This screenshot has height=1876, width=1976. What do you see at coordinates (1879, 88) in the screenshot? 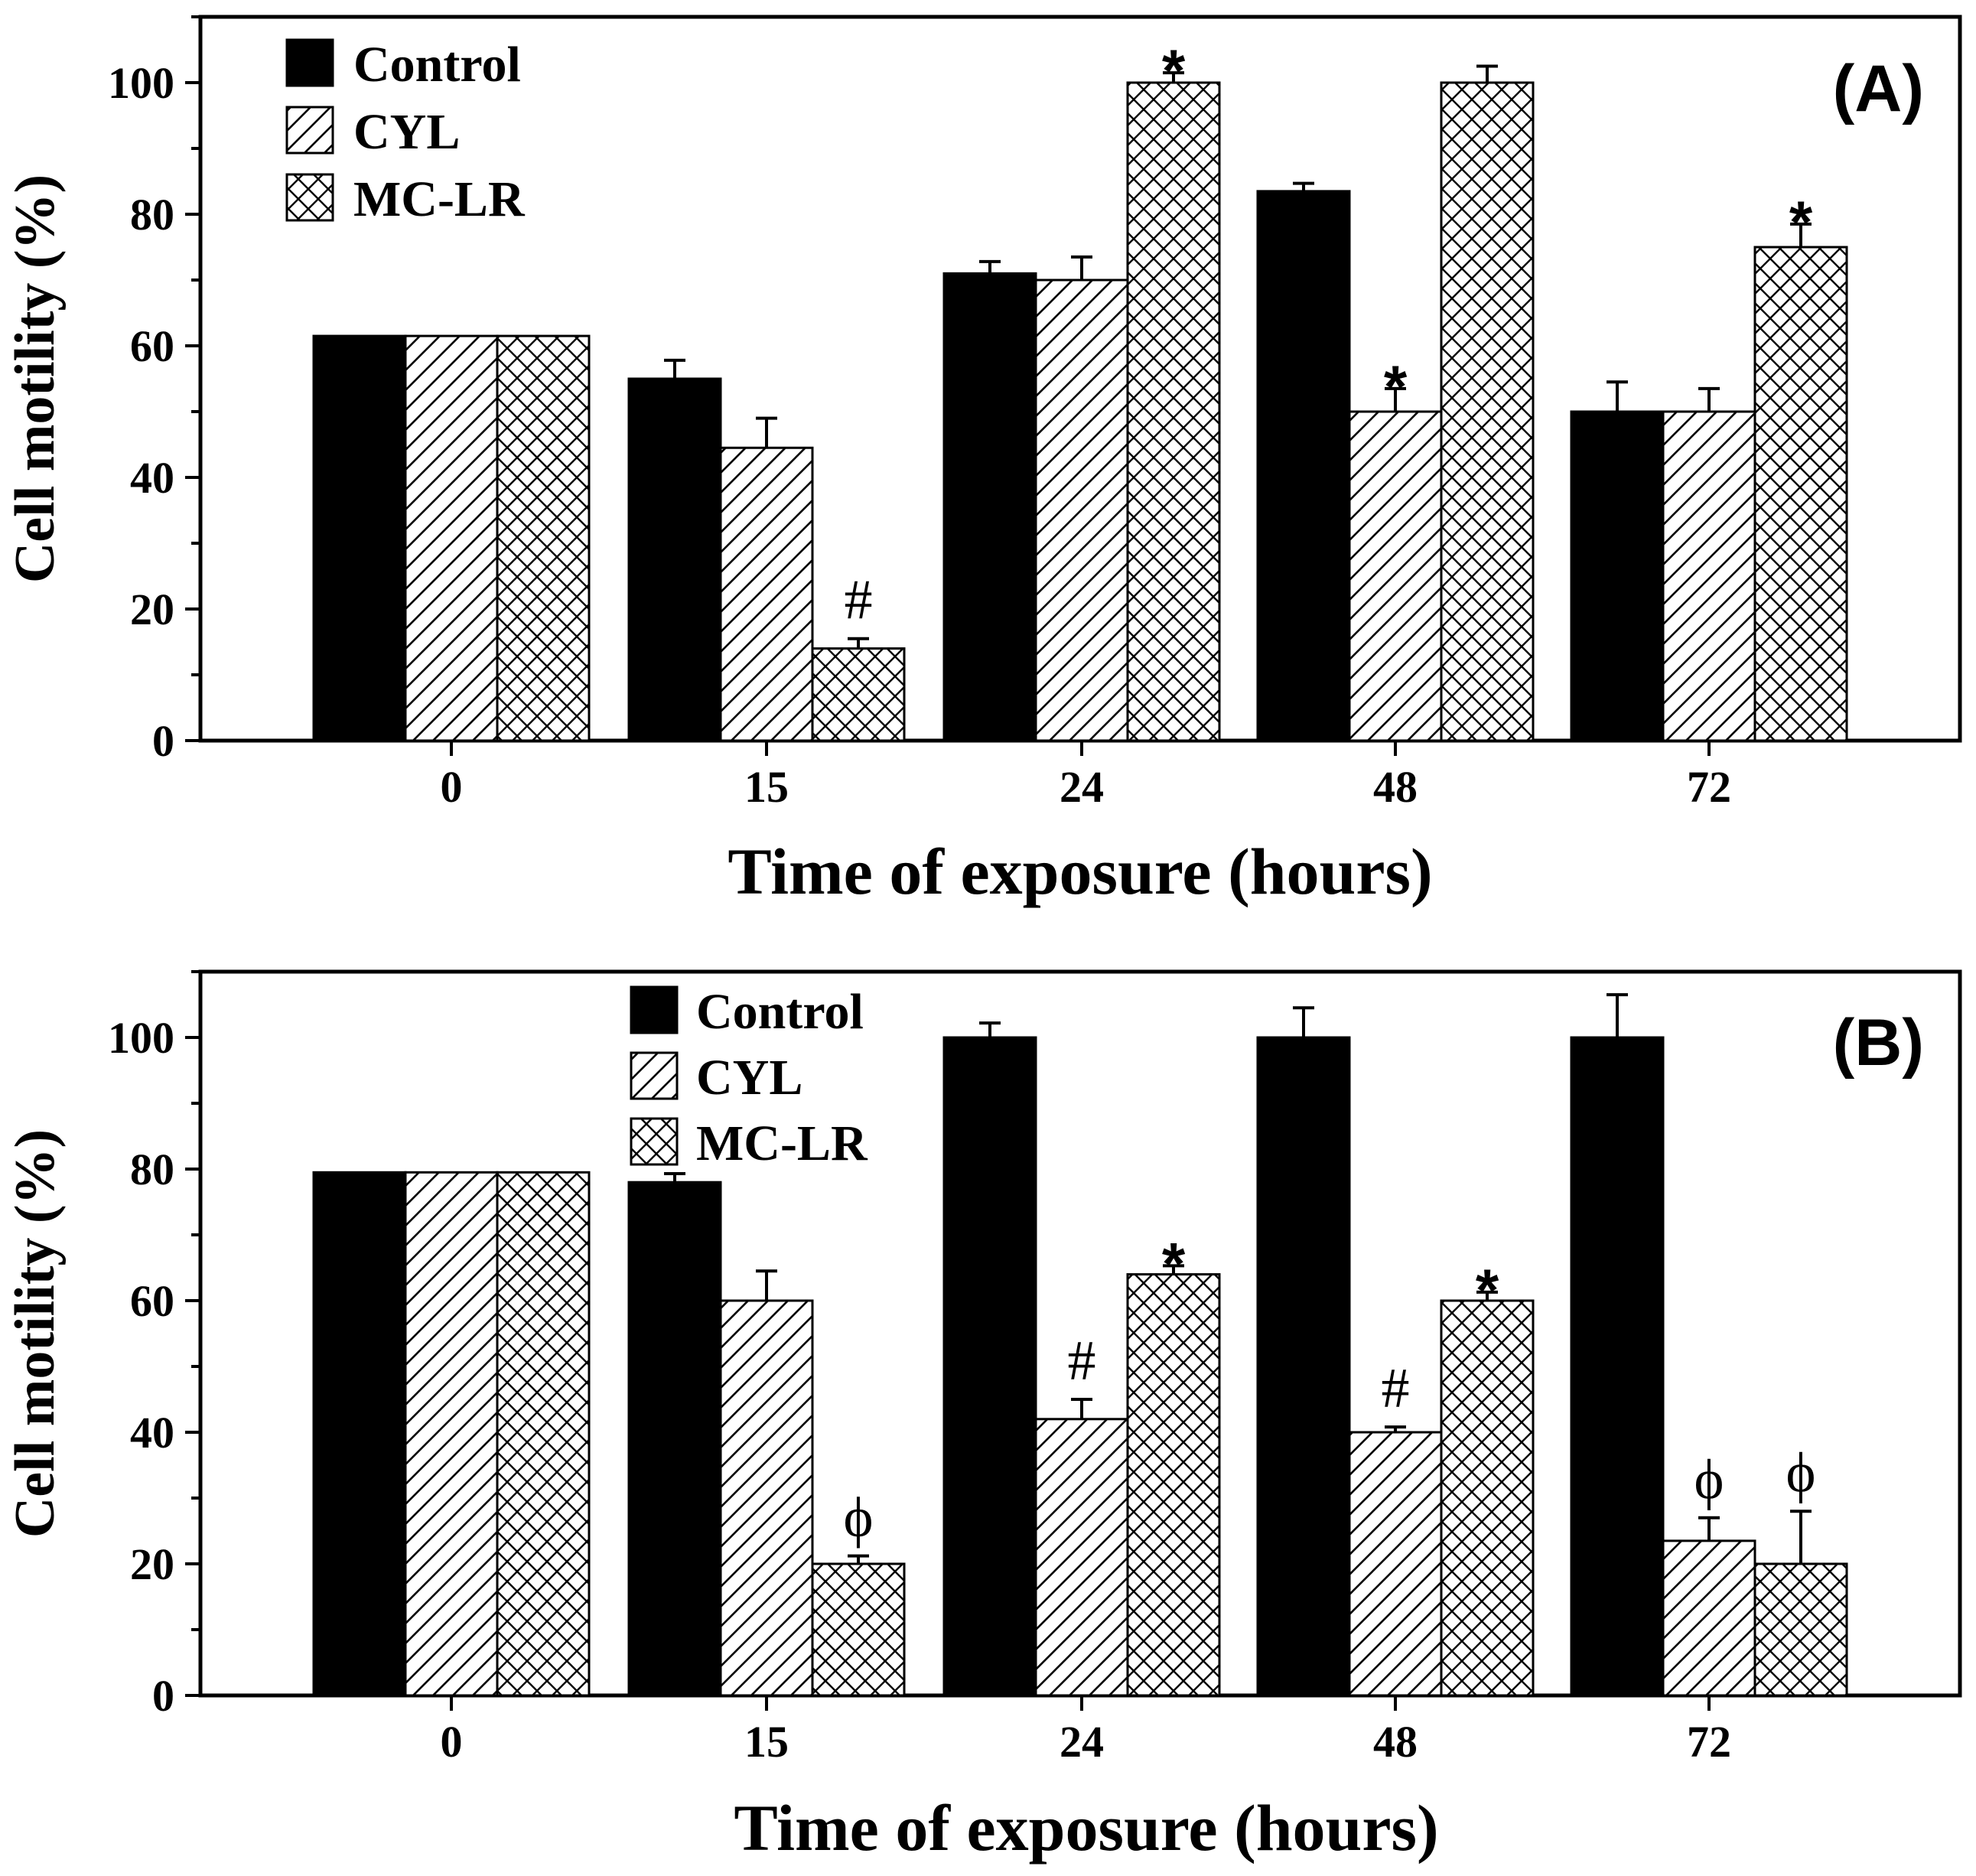
I see `panel-label-a: (A)` at bounding box center [1879, 88].